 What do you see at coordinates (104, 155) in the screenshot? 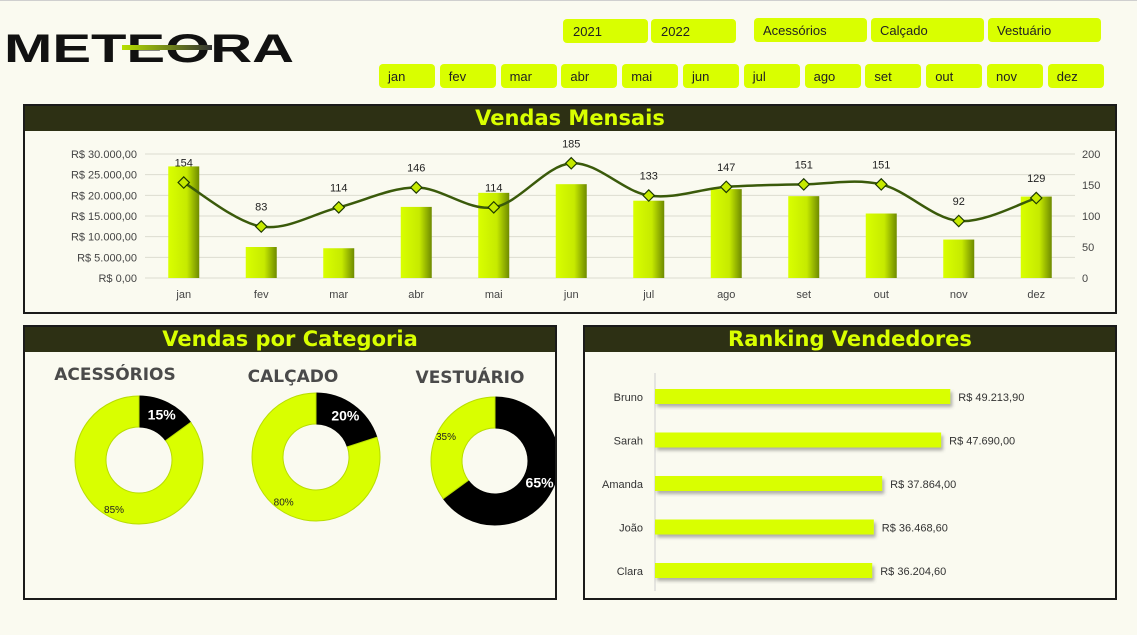
I see `y-tick-label: R$ 30.000,00` at bounding box center [104, 155].